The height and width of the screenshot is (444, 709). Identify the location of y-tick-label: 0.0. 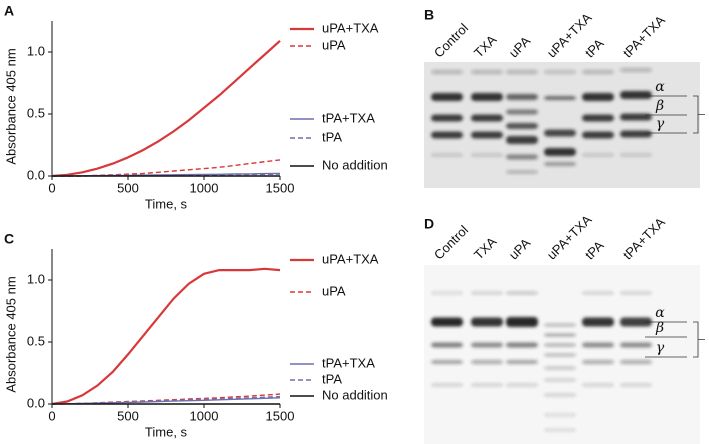
(36, 174).